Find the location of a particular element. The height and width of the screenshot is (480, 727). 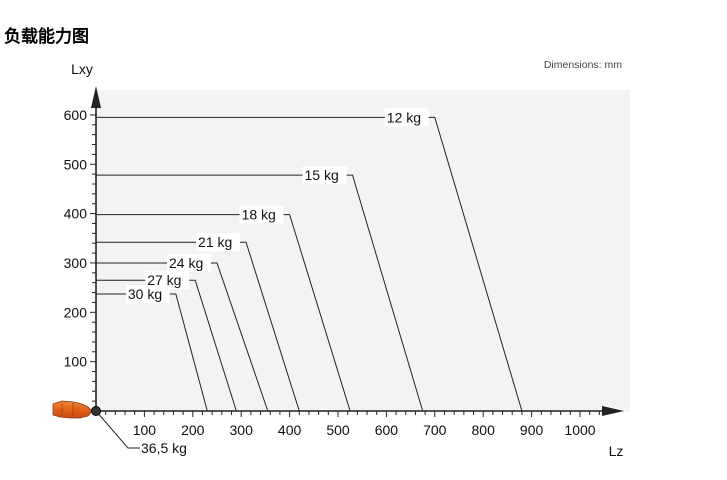

x-tick-label: 600 is located at coordinates (387, 430).